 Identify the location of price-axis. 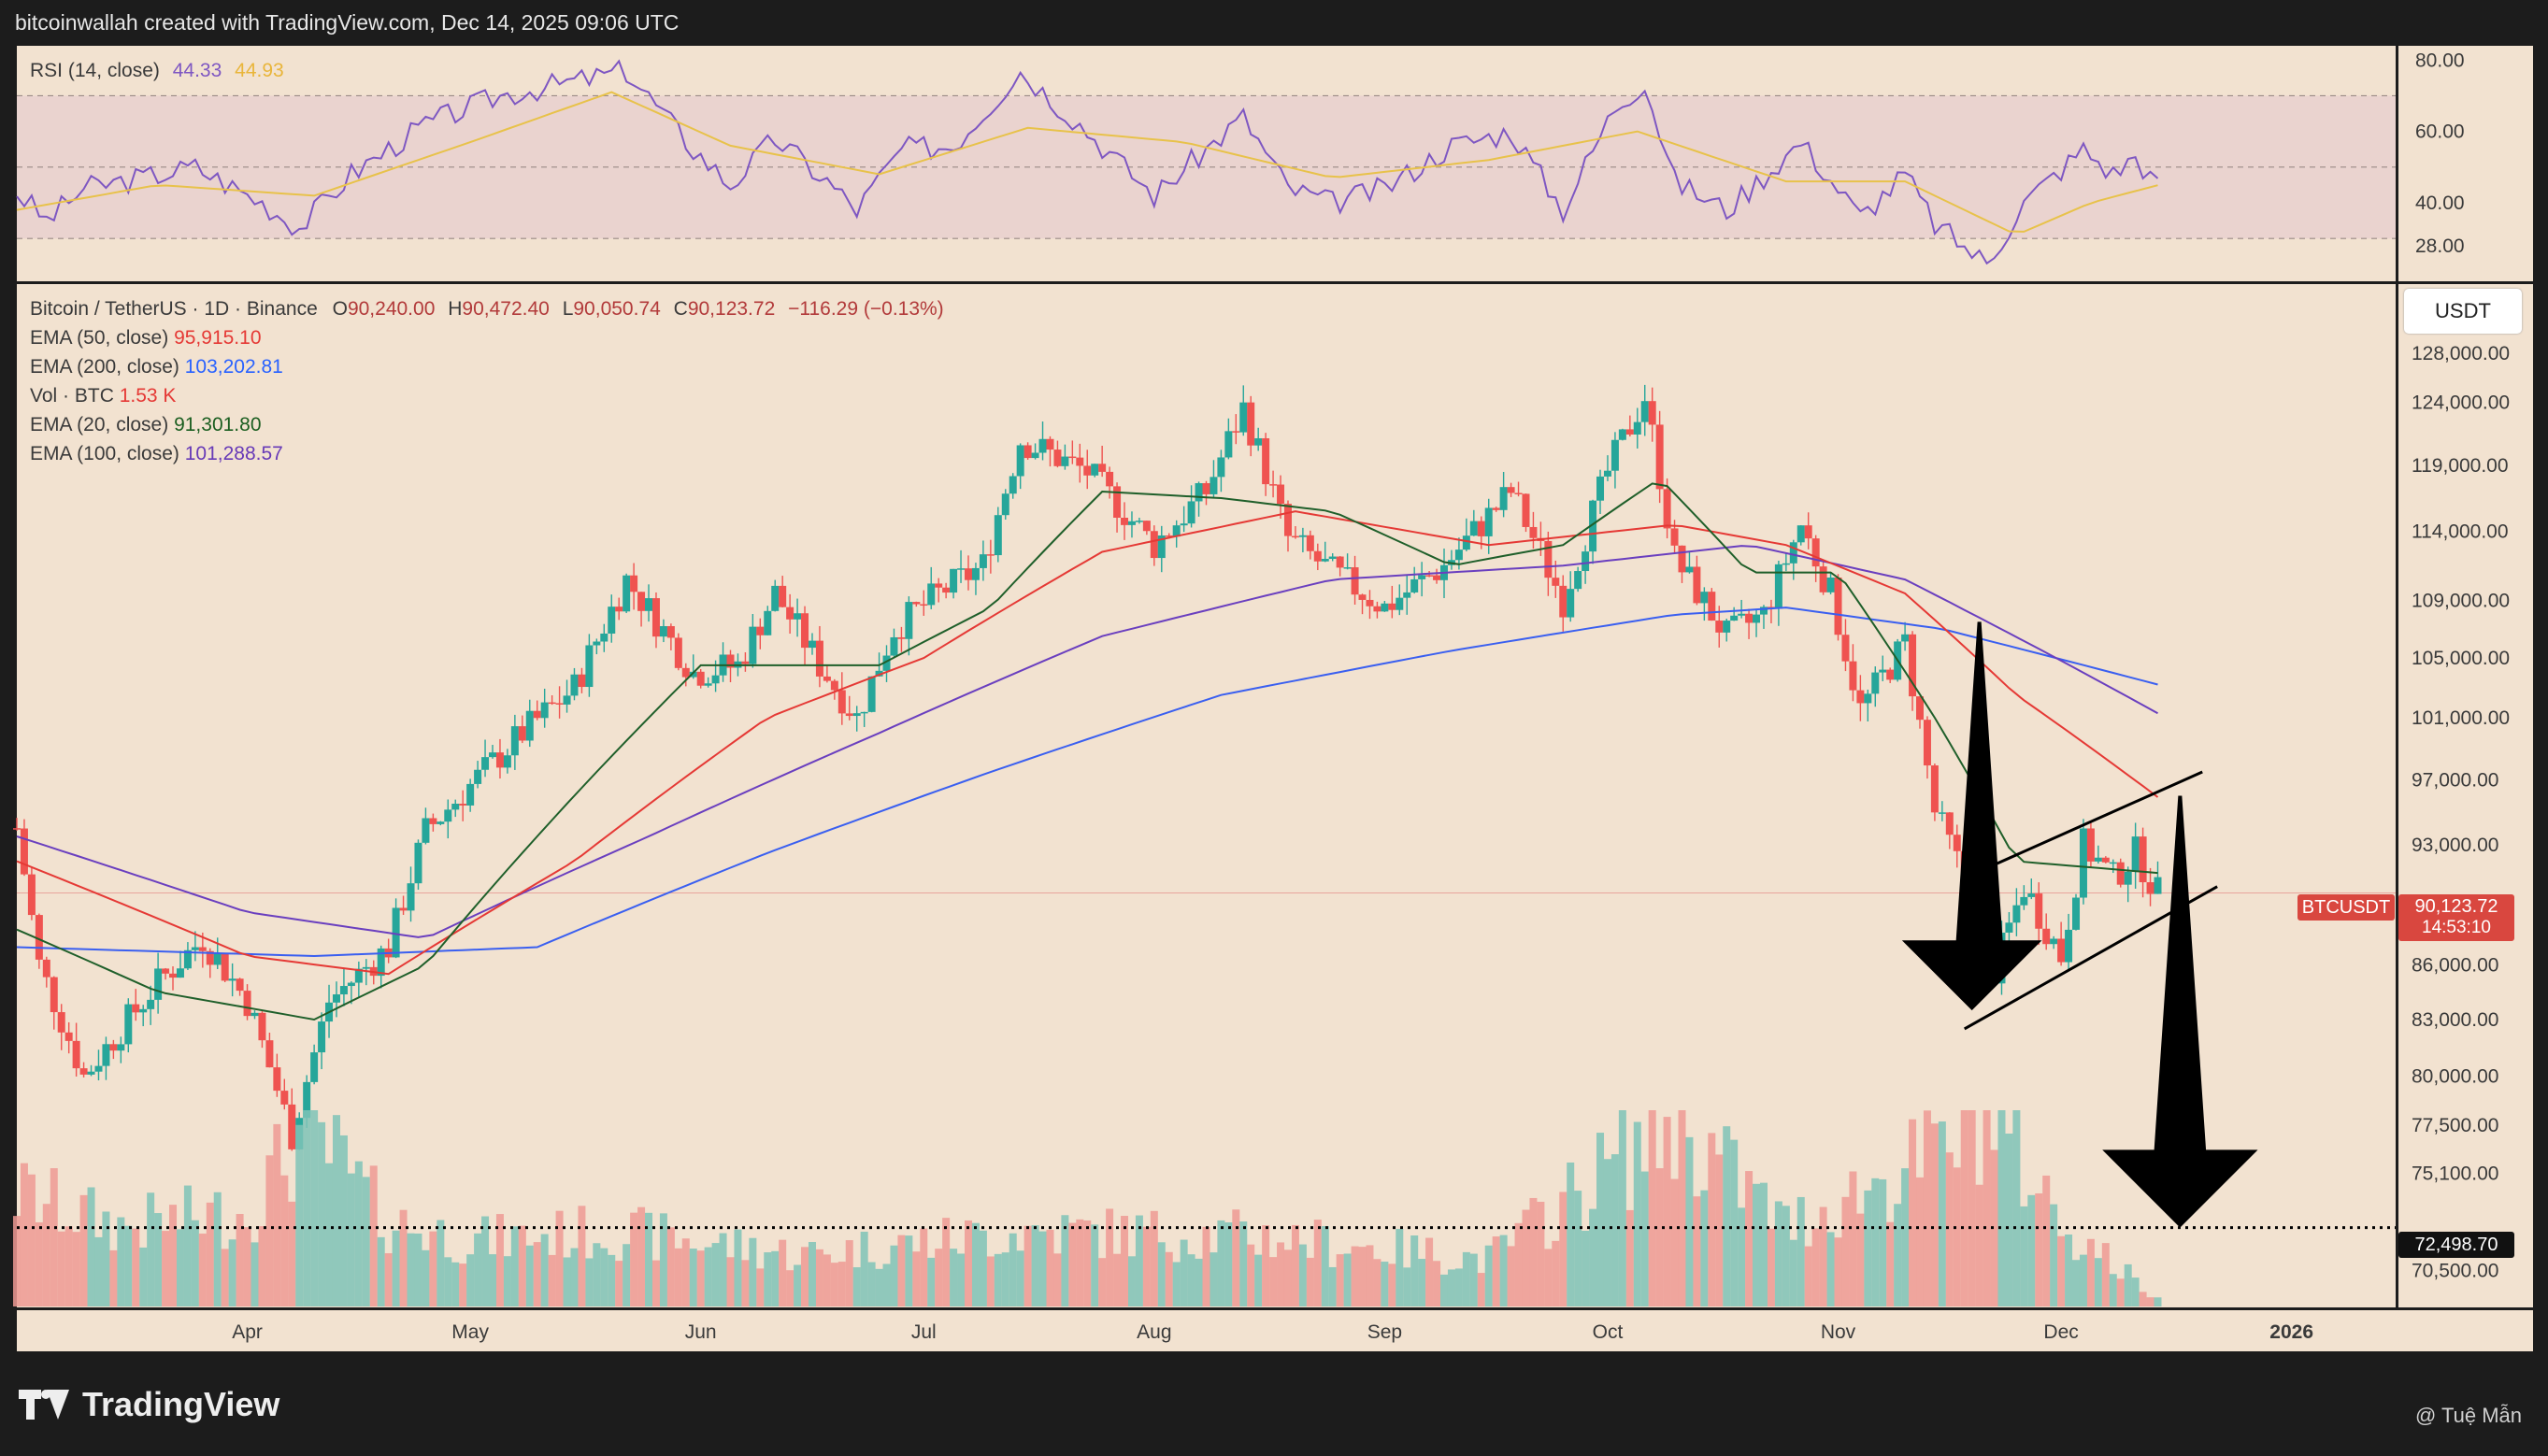
(2465, 795).